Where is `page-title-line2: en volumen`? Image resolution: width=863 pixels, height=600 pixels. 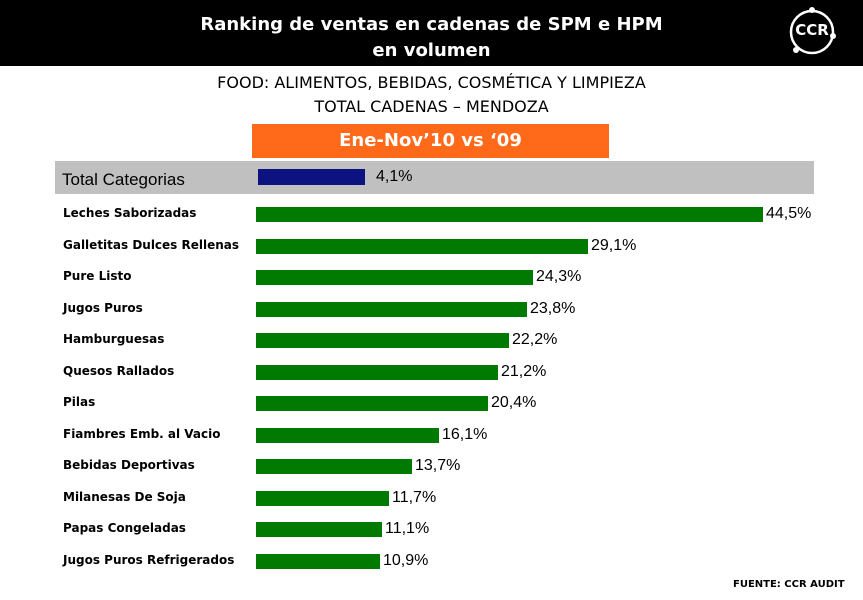 page-title-line2: en volumen is located at coordinates (431, 50).